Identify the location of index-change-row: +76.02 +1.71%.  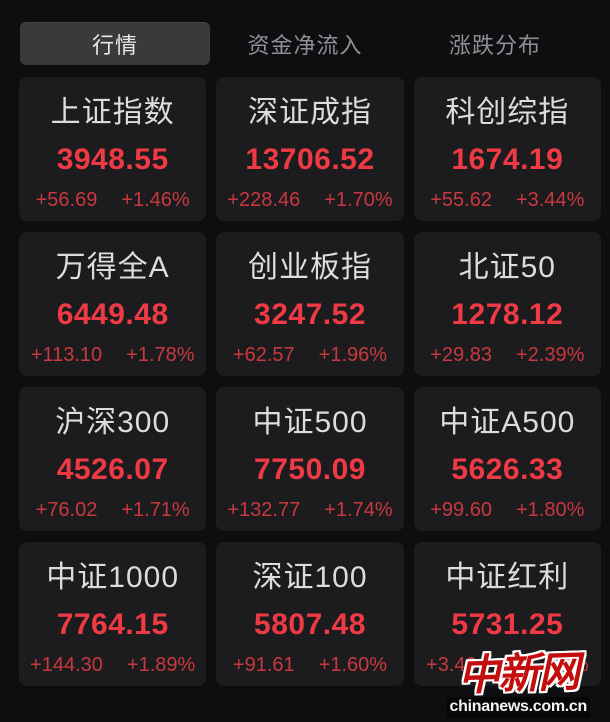
(112, 510).